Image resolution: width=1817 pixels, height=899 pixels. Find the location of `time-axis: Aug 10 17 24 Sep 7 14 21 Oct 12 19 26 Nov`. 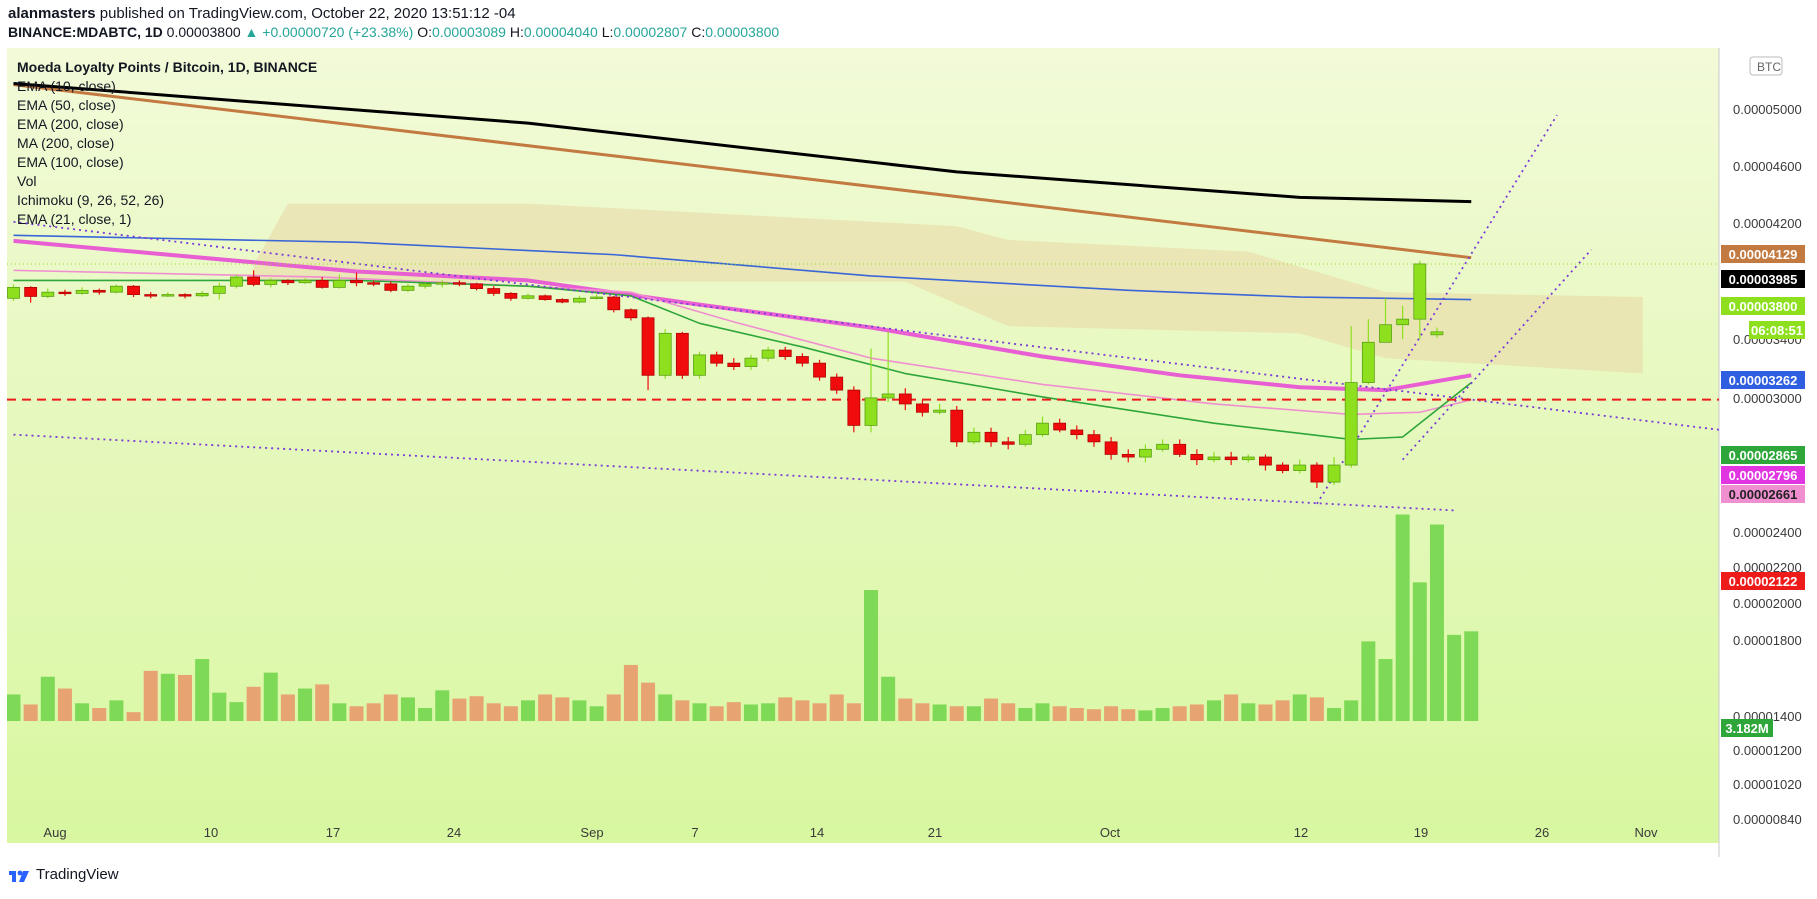

time-axis: Aug 10 17 24 Sep 7 14 21 Oct 12 19 26 Nov is located at coordinates (850, 832).